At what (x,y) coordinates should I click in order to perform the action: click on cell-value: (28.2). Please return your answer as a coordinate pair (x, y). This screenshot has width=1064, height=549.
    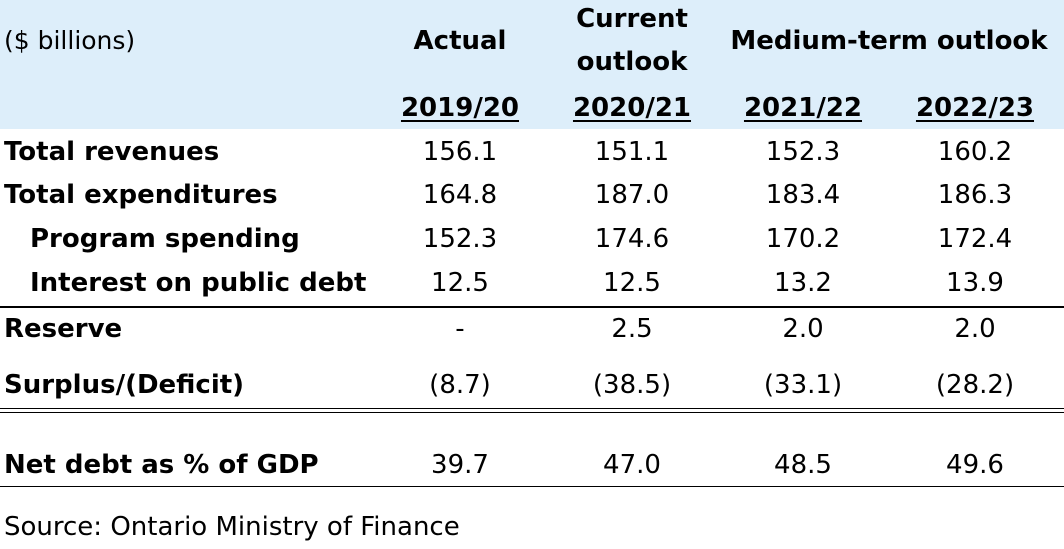
    Looking at the image, I should click on (975, 385).